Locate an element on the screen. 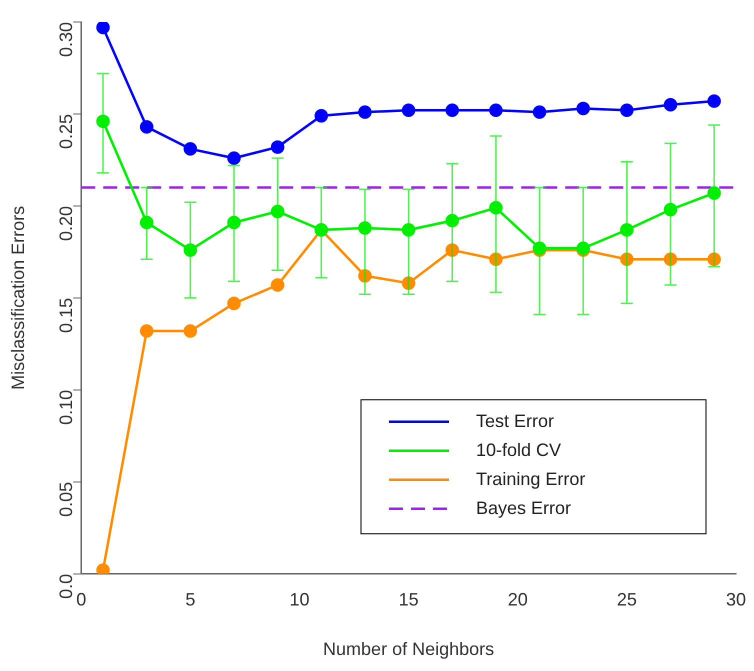  y-tick-label: 0.0 is located at coordinates (66, 586).